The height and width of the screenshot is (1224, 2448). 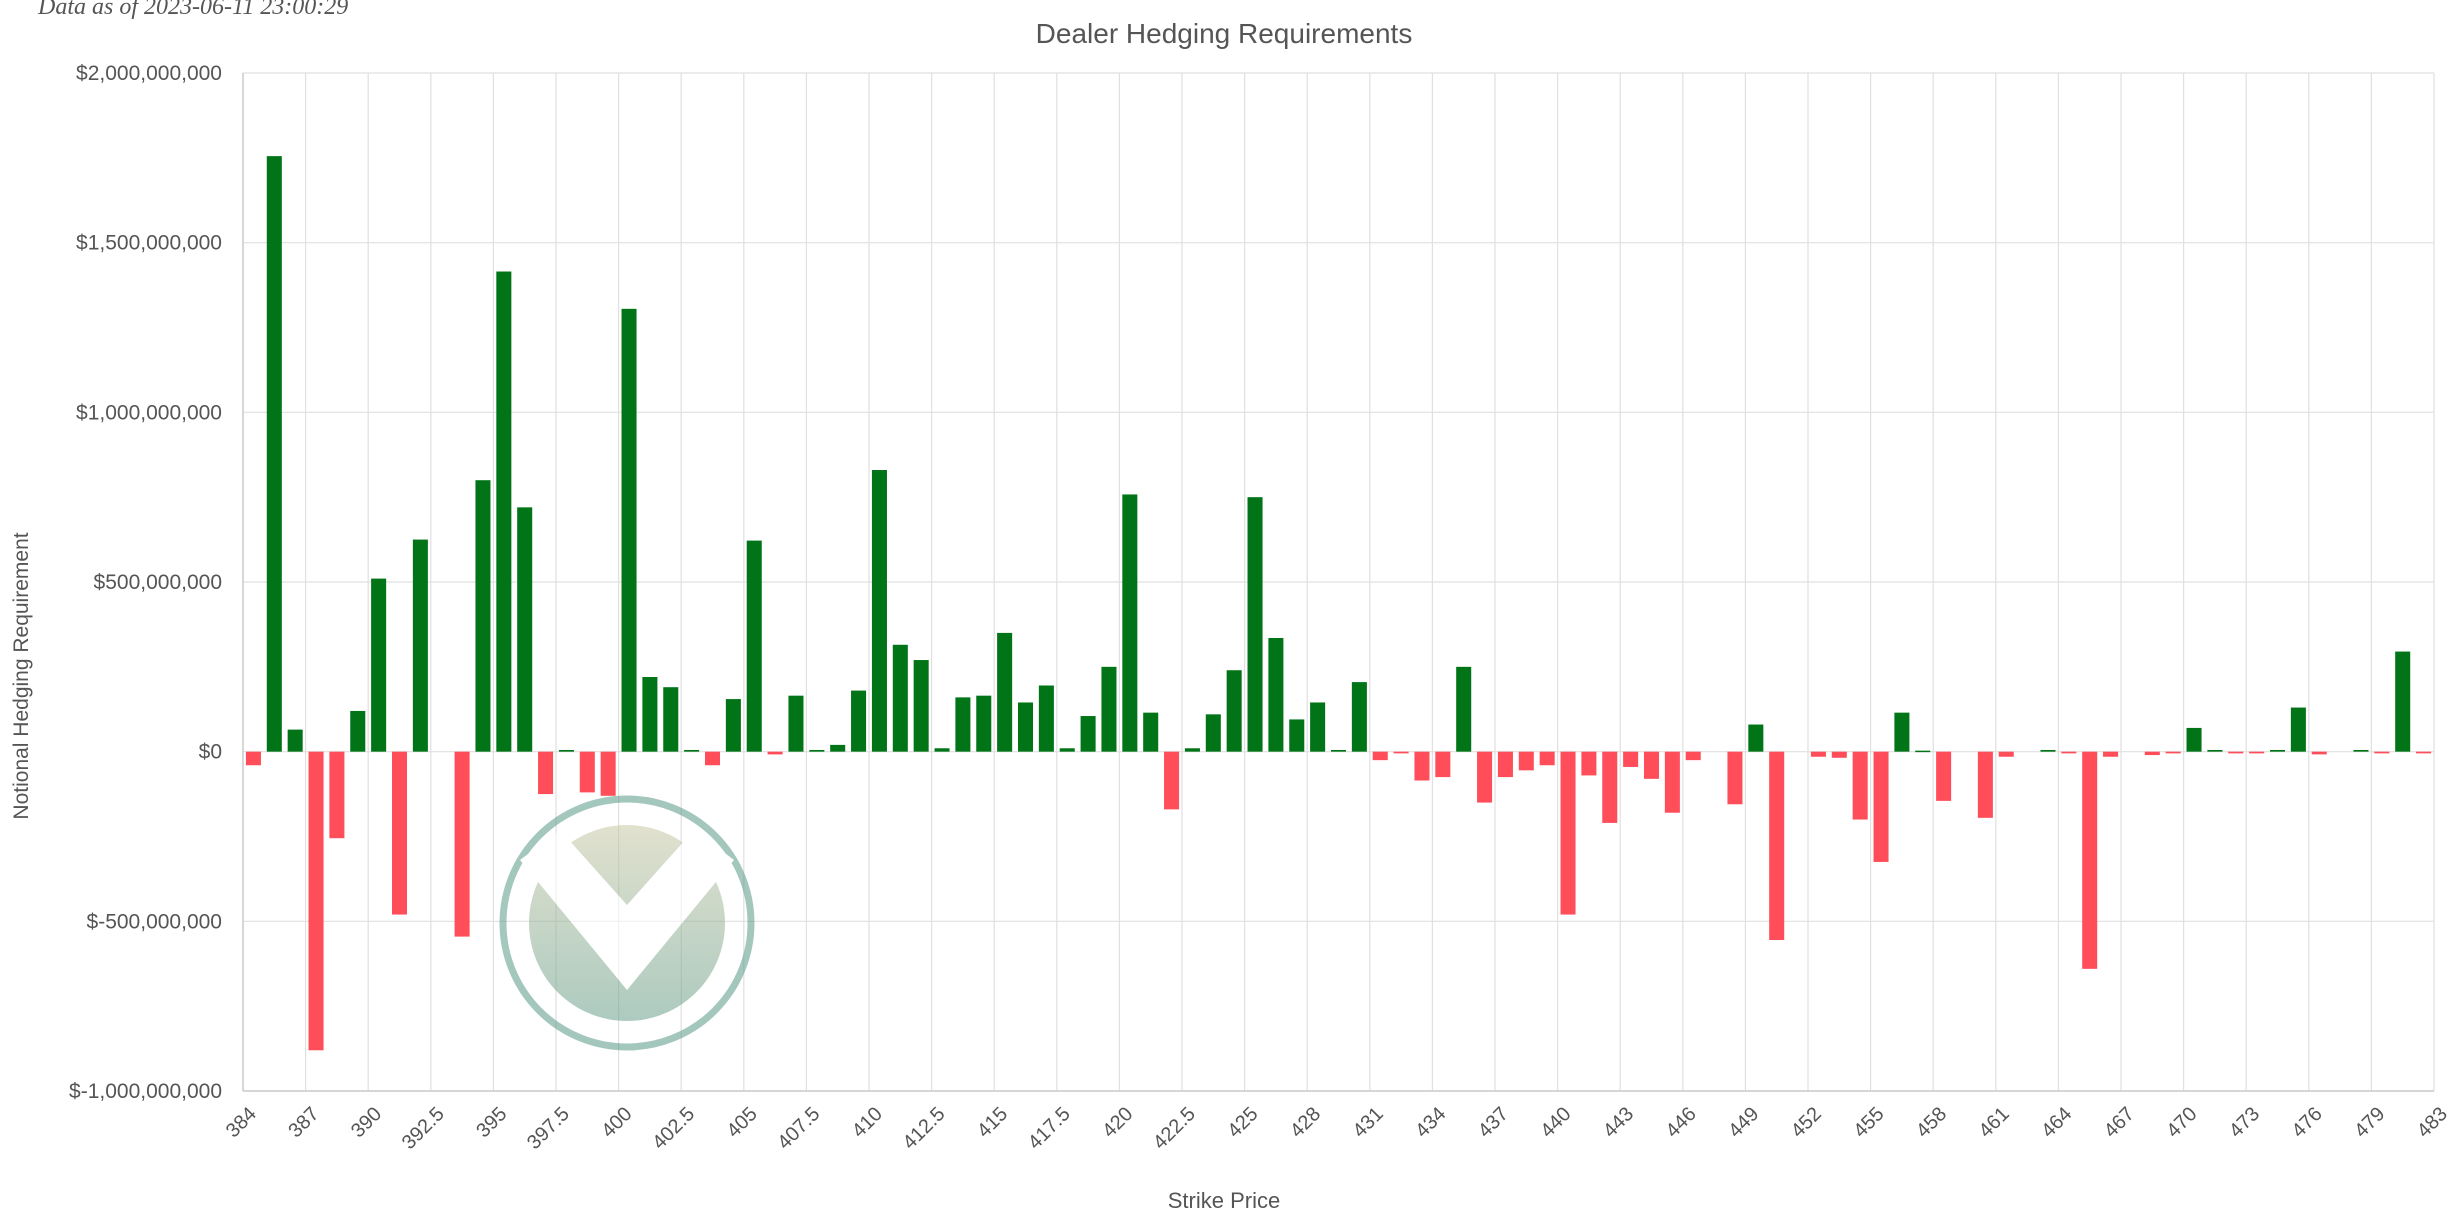 What do you see at coordinates (1224, 33) in the screenshot?
I see `chart-title: Dealer Hedging Requirements` at bounding box center [1224, 33].